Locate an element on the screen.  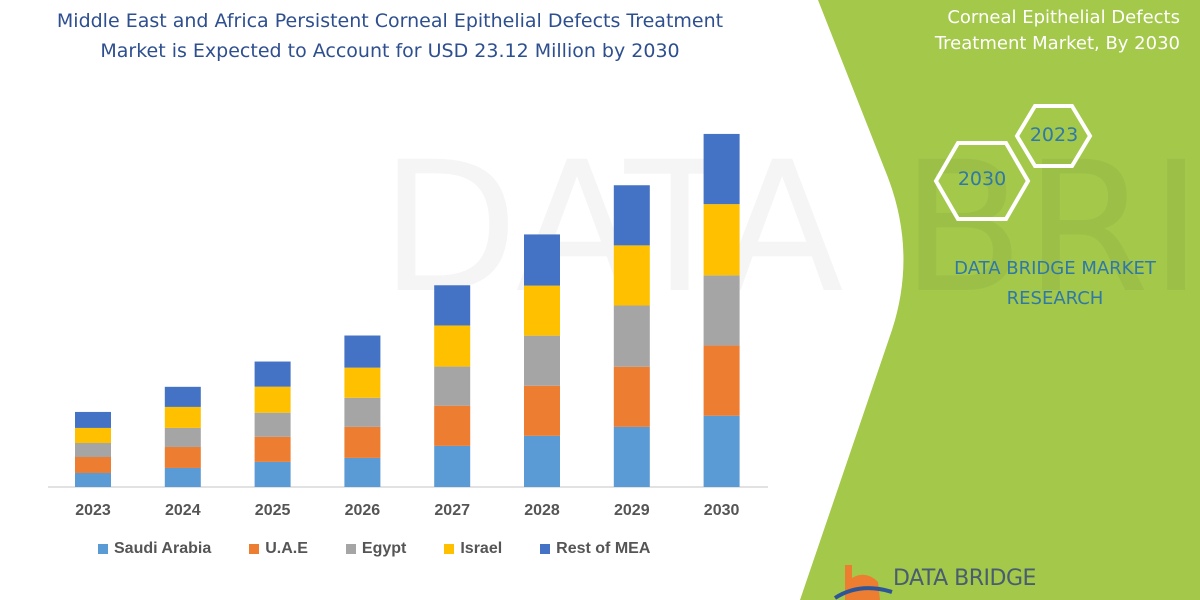
brand-line2: RESEARCH is located at coordinates (1055, 298).